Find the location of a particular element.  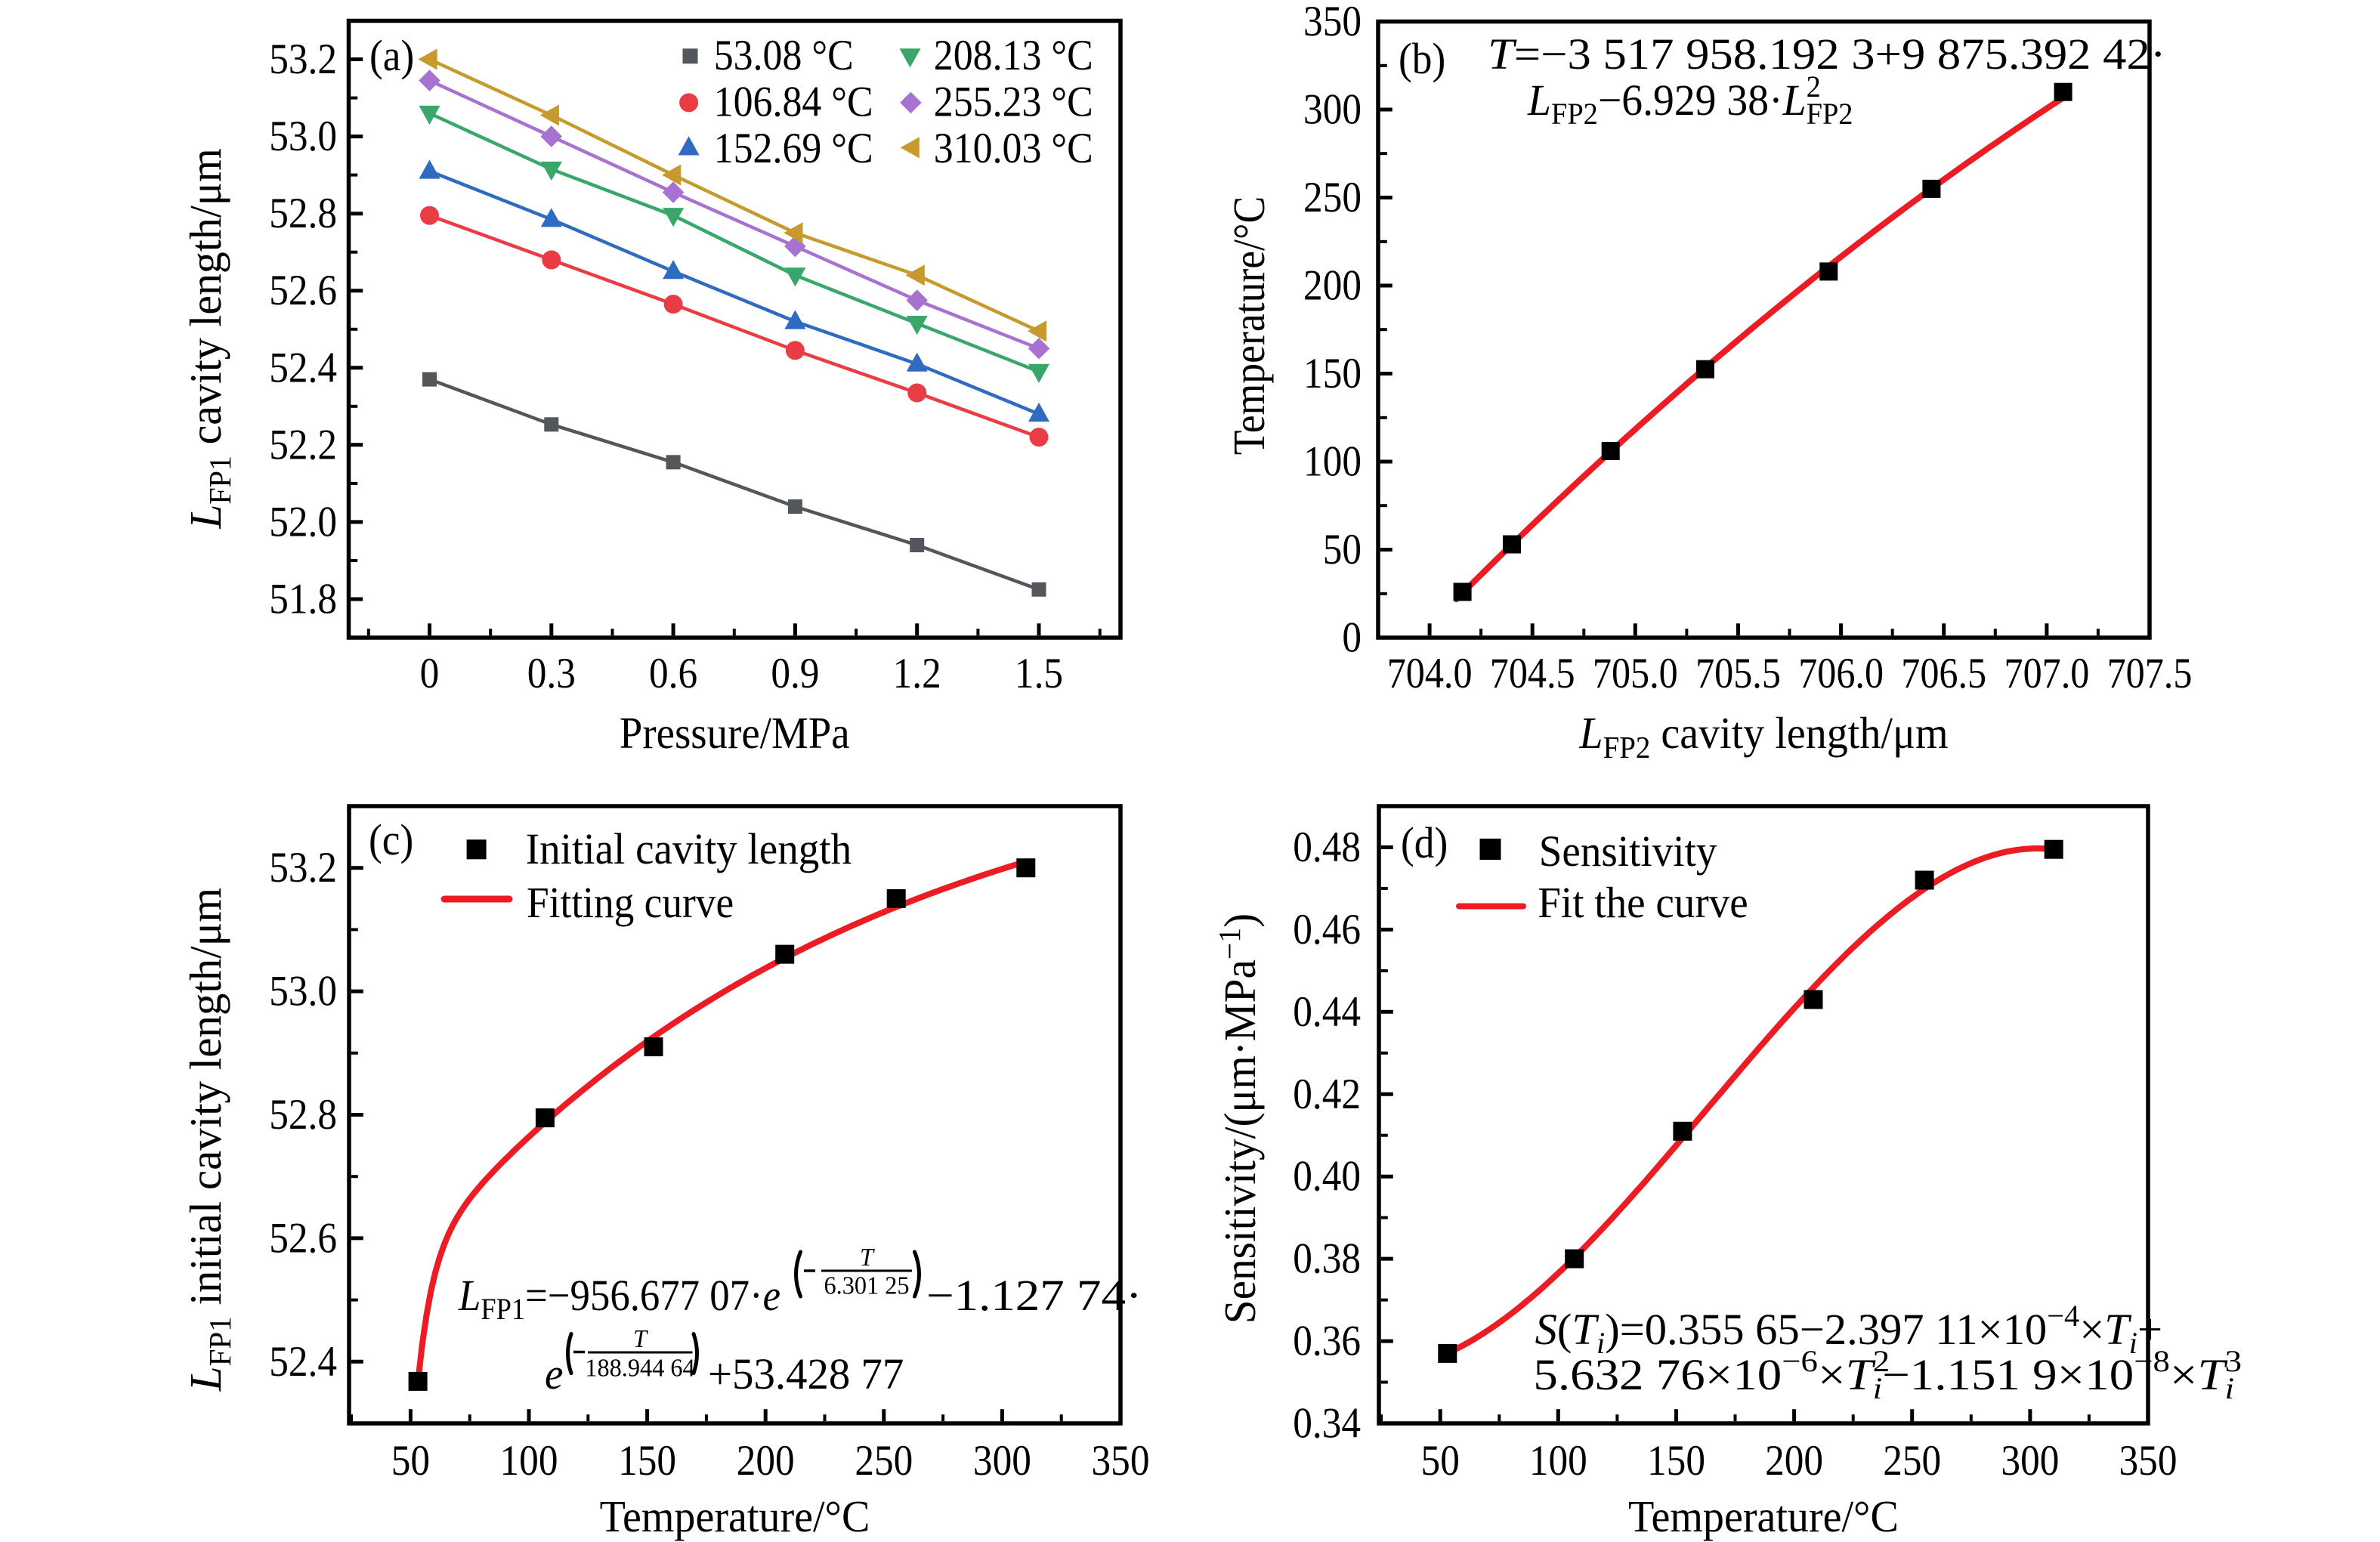

svg-text: 707.0 is located at coordinates (2046, 673).